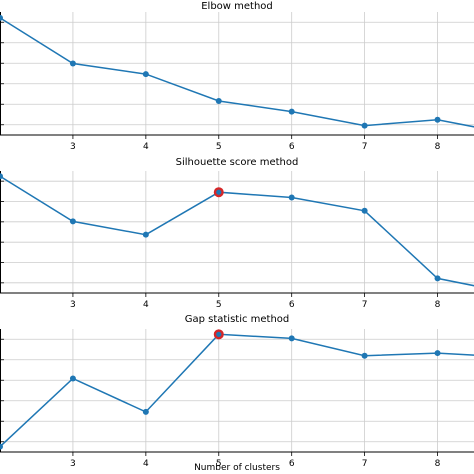  What do you see at coordinates (237, 319) in the screenshot?
I see `panel-title: Gap statistic method` at bounding box center [237, 319].